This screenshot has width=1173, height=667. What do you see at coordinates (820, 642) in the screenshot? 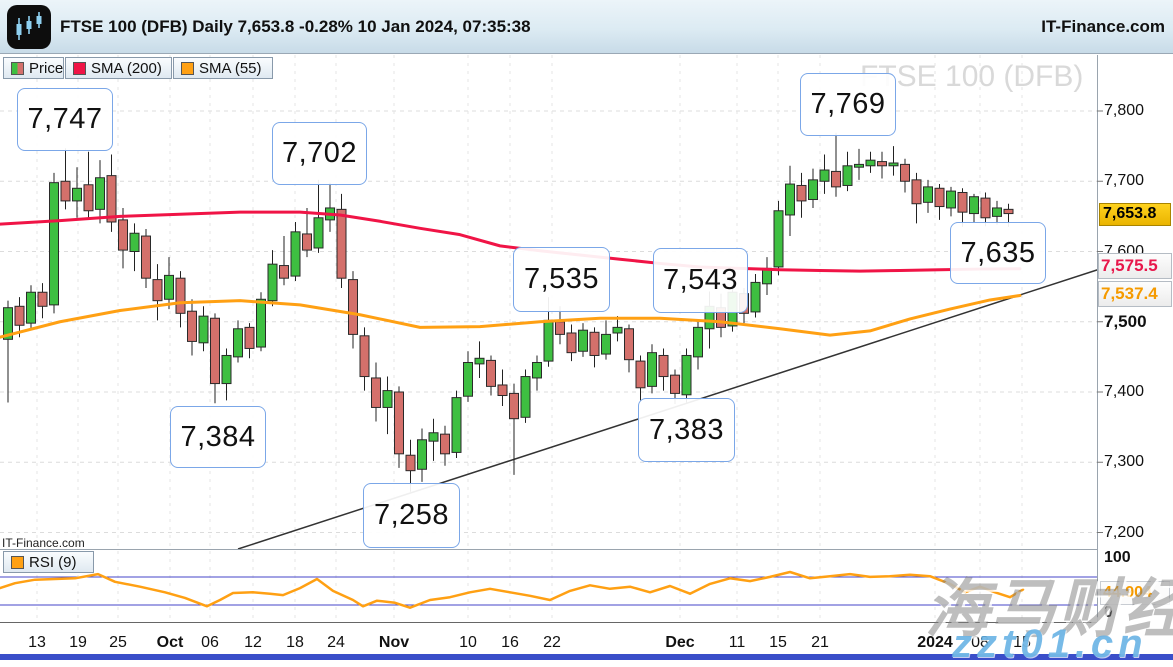
I see `x-axis-label: 21` at bounding box center [820, 642].